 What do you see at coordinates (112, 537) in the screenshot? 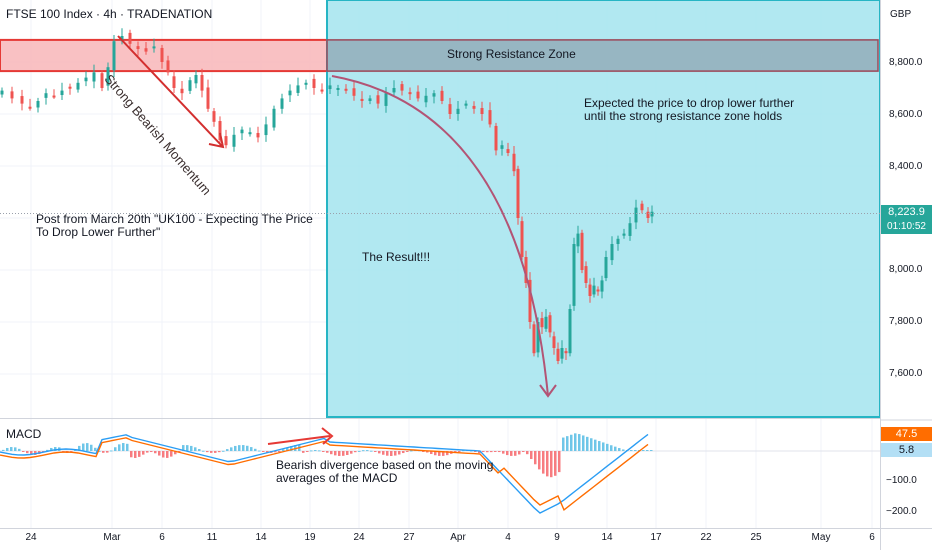
I see `time-tick: Mar` at bounding box center [112, 537].